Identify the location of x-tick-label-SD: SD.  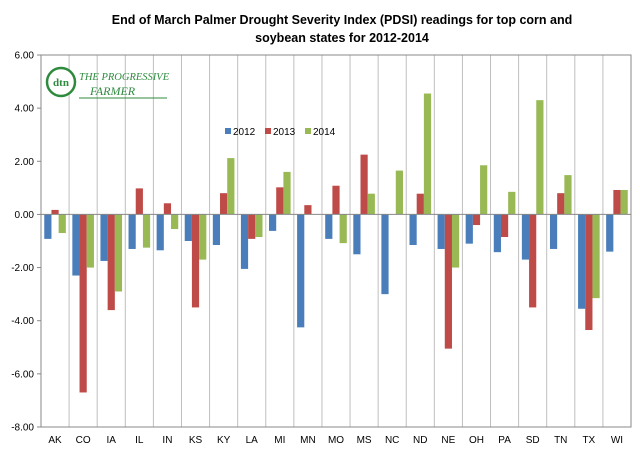
(533, 440).